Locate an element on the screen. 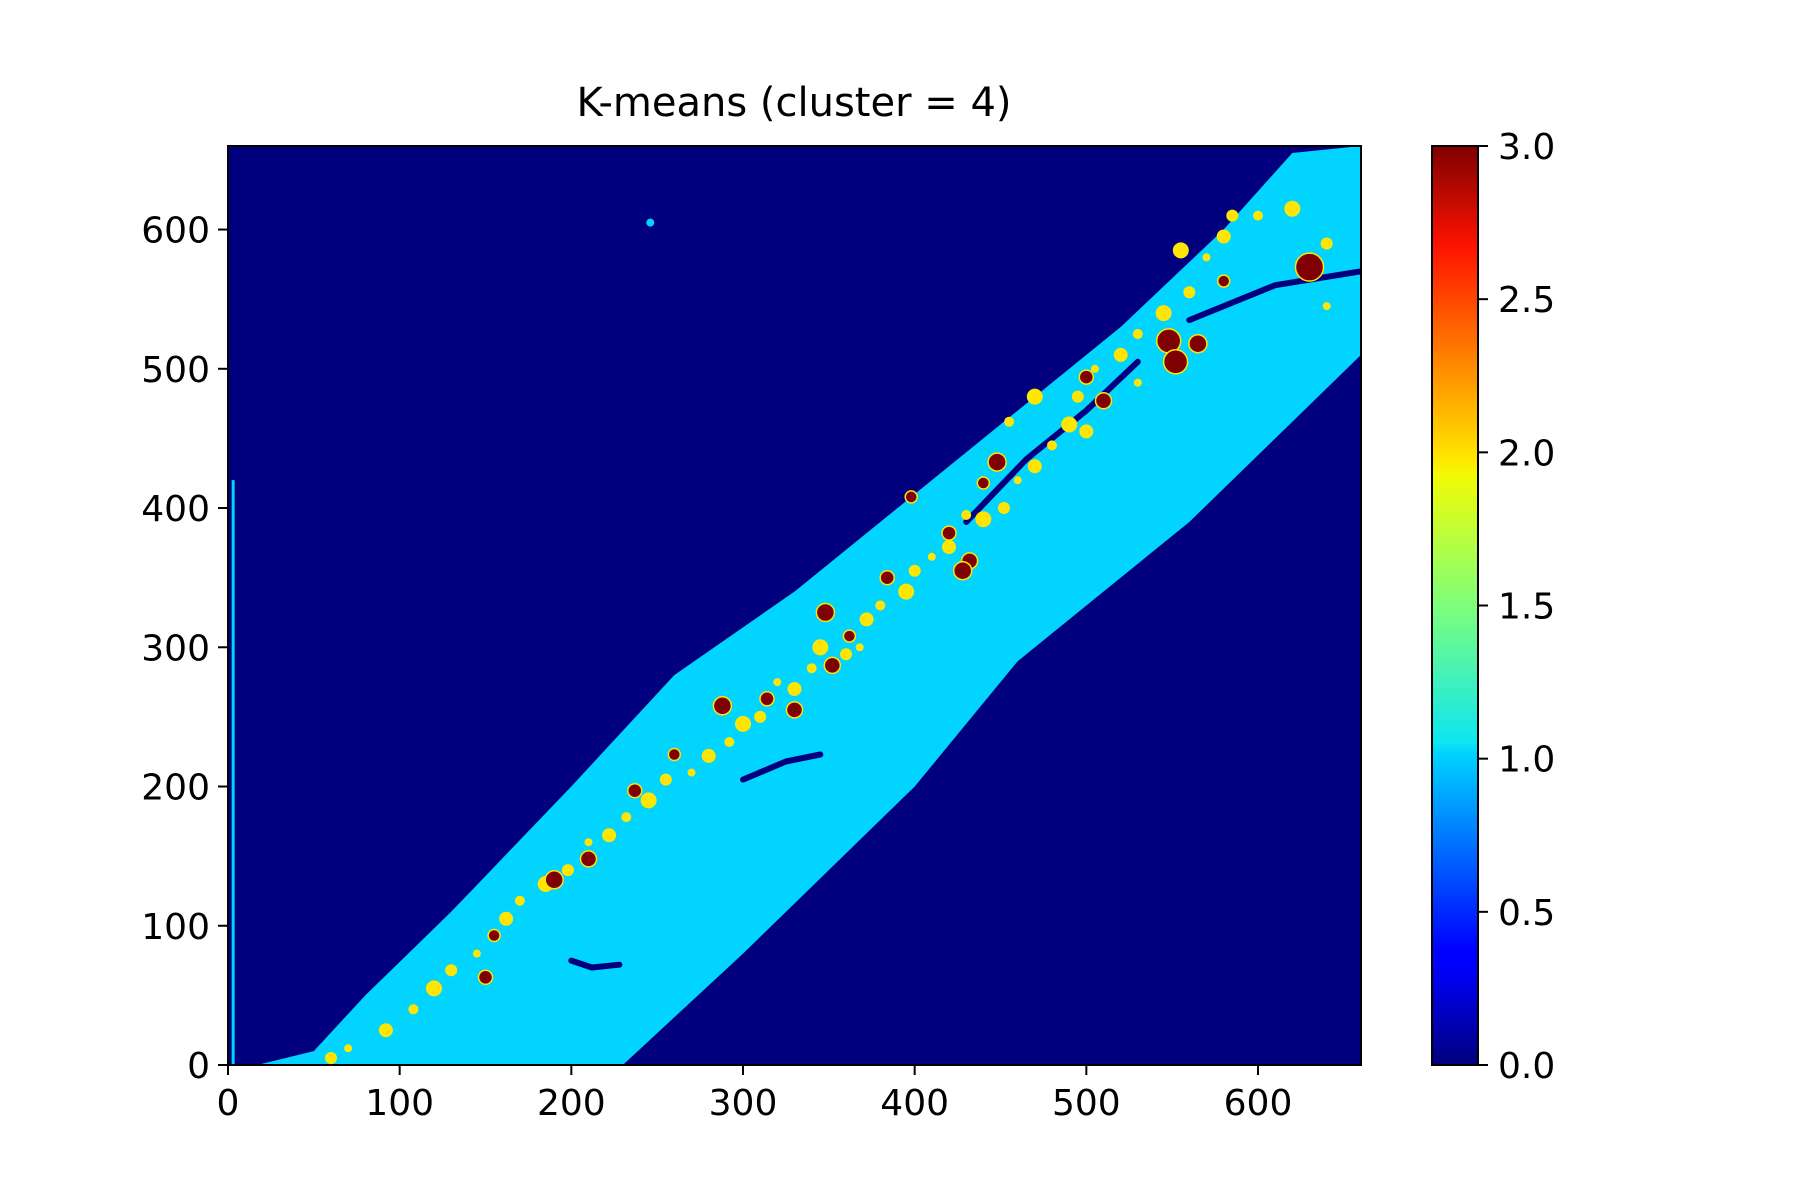 The width and height of the screenshot is (1800, 1200). x-tick-label: 300 is located at coordinates (743, 1103).